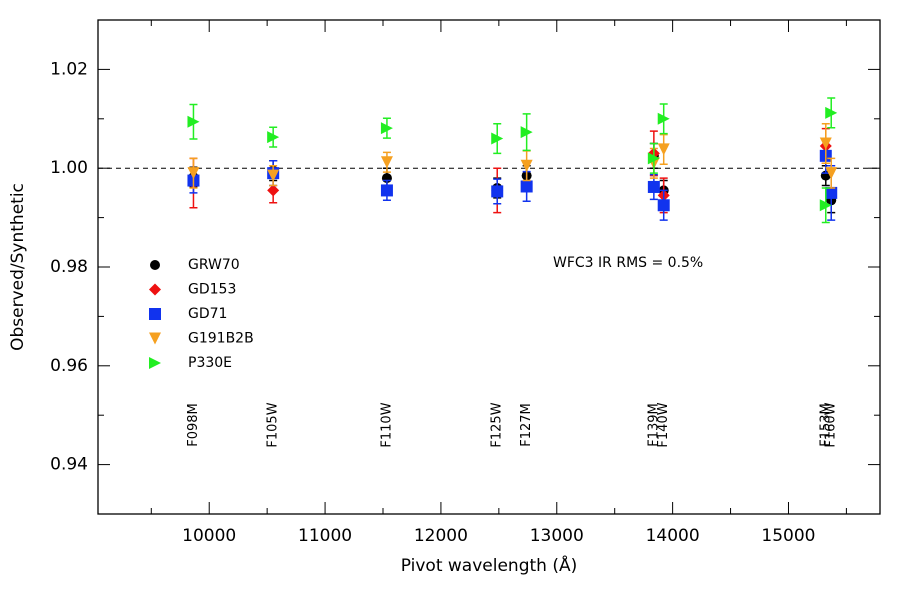 This screenshot has width=916, height=598. I want to click on x-tick-label: 14000, so click(673, 536).